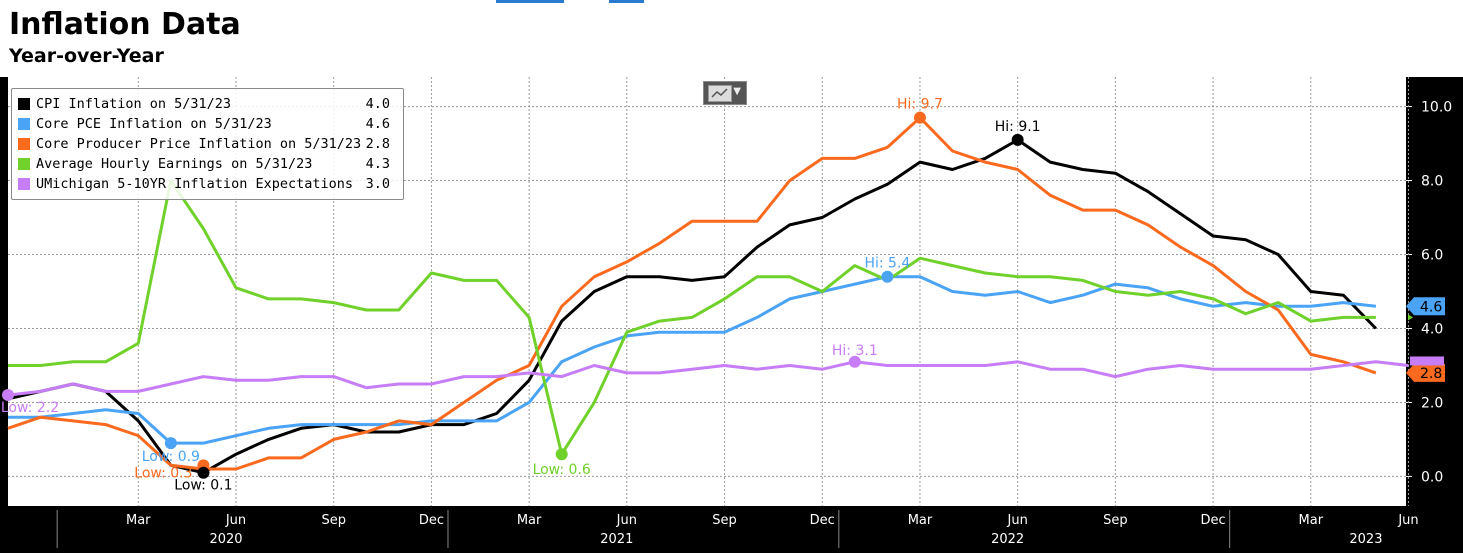 This screenshot has width=1463, height=553. I want to click on legend-value: 3.0, so click(377, 184).